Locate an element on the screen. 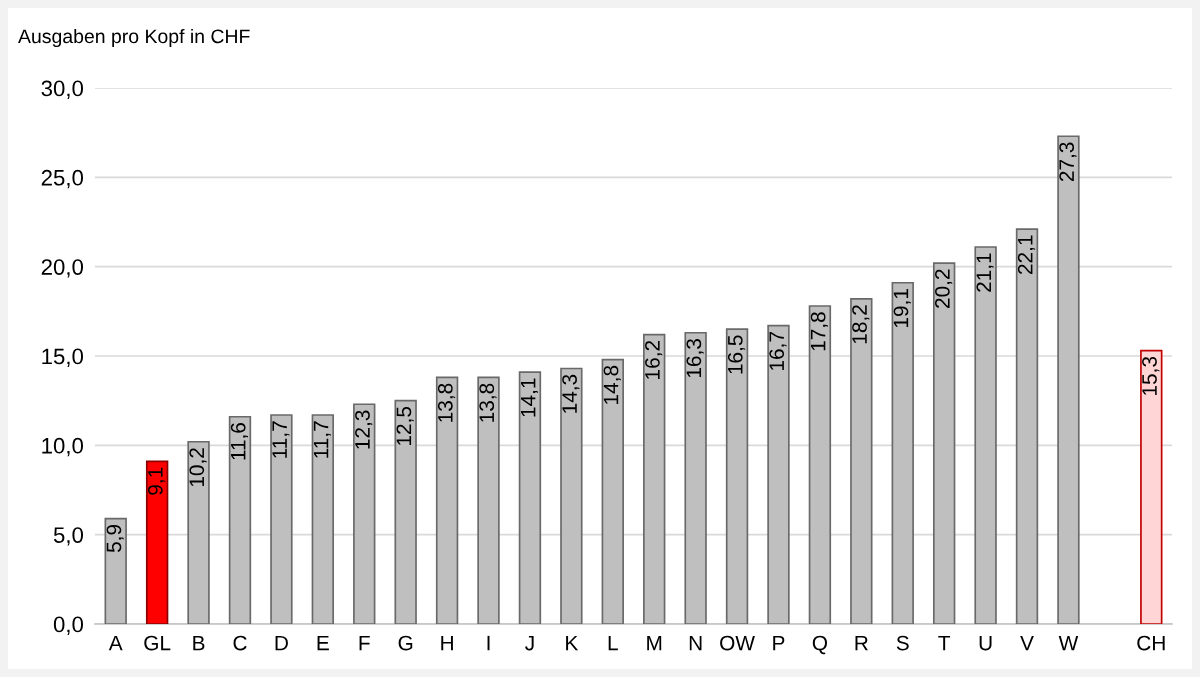  data-label: 21,1 is located at coordinates (985, 272).